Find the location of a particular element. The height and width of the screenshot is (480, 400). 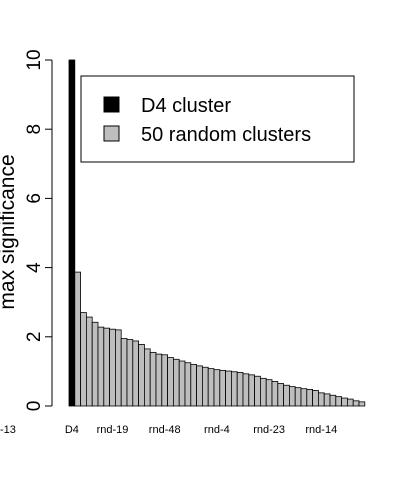

x-tick-label: rnd-4 is located at coordinates (217, 430).